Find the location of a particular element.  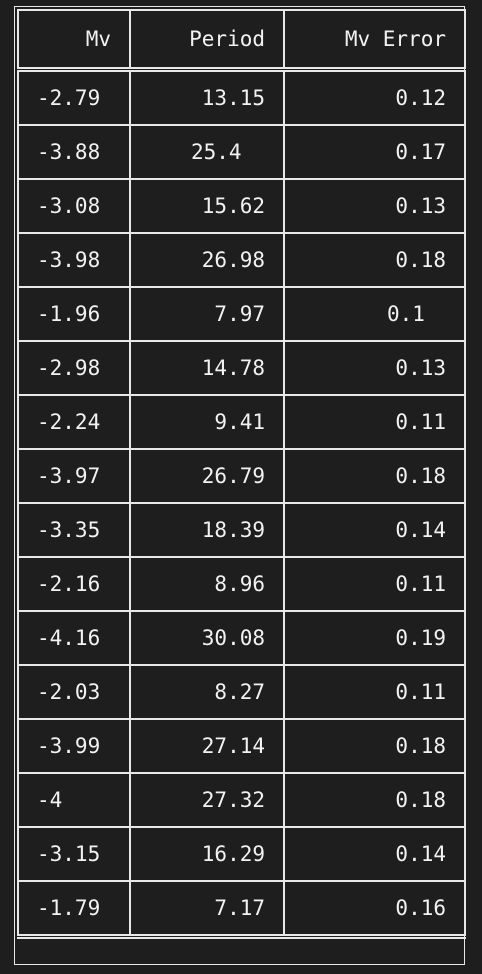

table-row: -2.16 8.96 0.11 is located at coordinates (241, 584).